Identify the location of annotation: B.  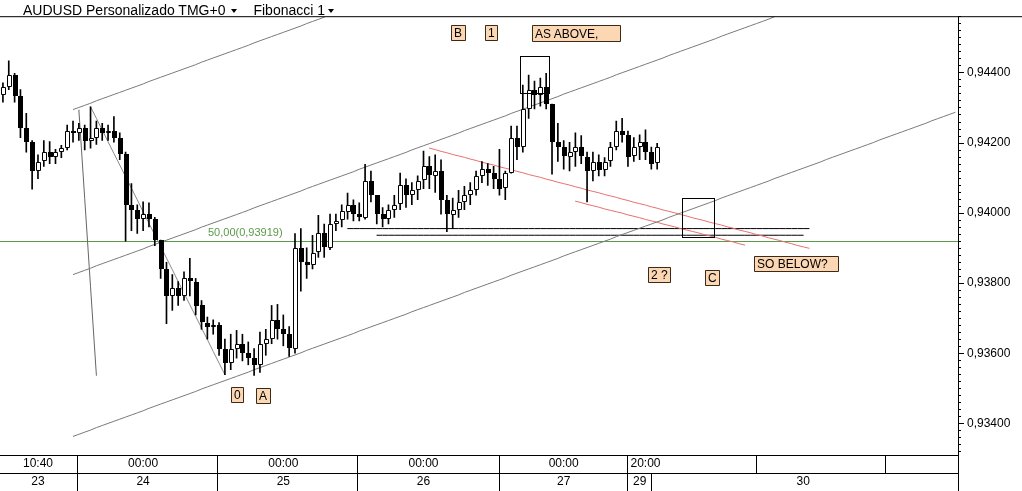
(458, 33).